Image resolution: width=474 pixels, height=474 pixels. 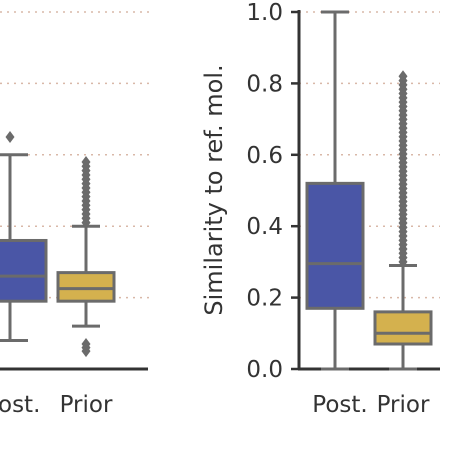 What do you see at coordinates (20, 405) in the screenshot?
I see `left-x-tick-label-post: ost.` at bounding box center [20, 405].